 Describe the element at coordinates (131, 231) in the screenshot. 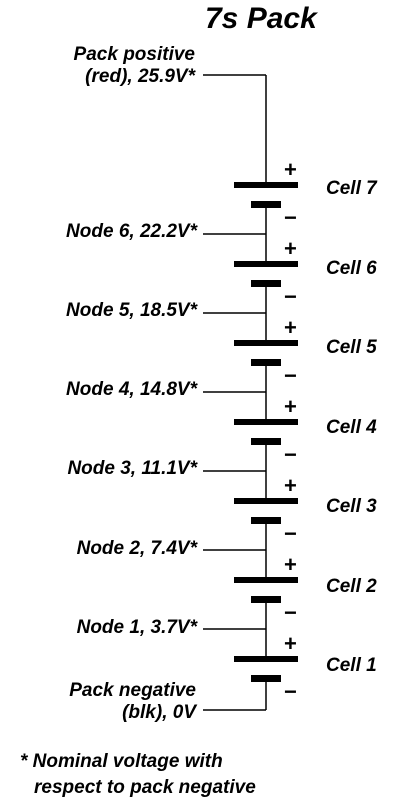

I see `node-6-label: Node 6, 22.2V*` at that location.